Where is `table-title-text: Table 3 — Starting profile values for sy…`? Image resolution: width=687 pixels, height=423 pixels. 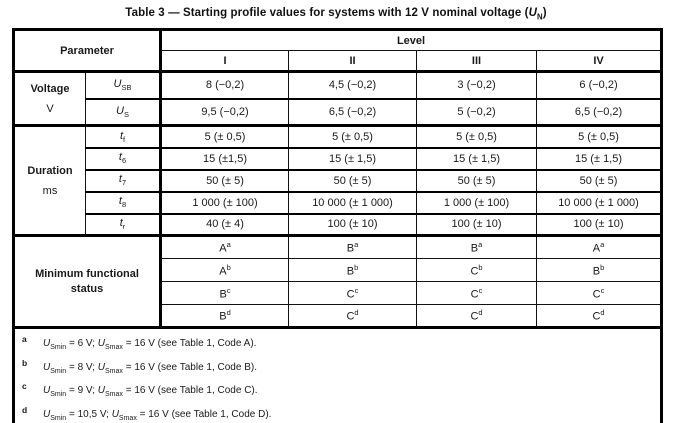
table-title-text: Table 3 — Starting profile values for sy… is located at coordinates (327, 13).